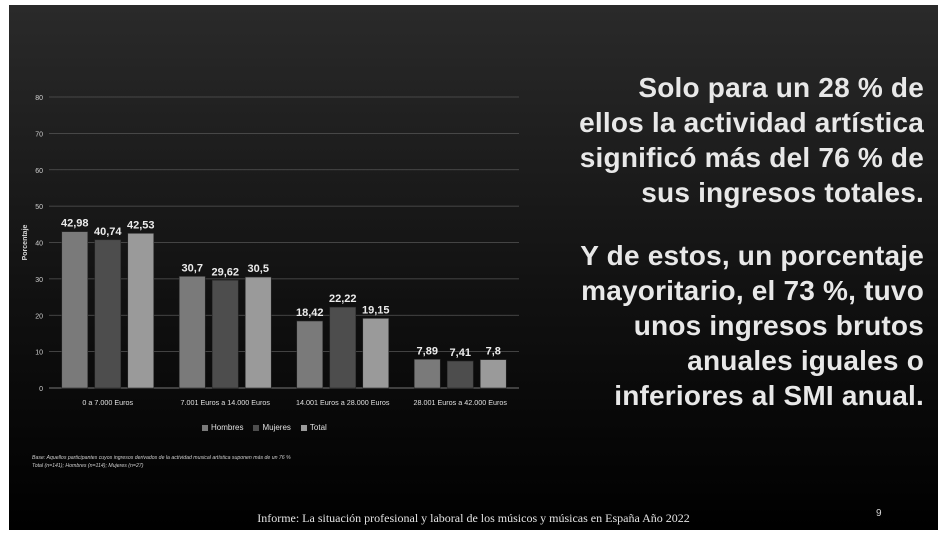 The height and width of the screenshot is (535, 947). Describe the element at coordinates (107, 402) in the screenshot. I see `x-category-label-0: 0 a 7.000 Euros` at that location.